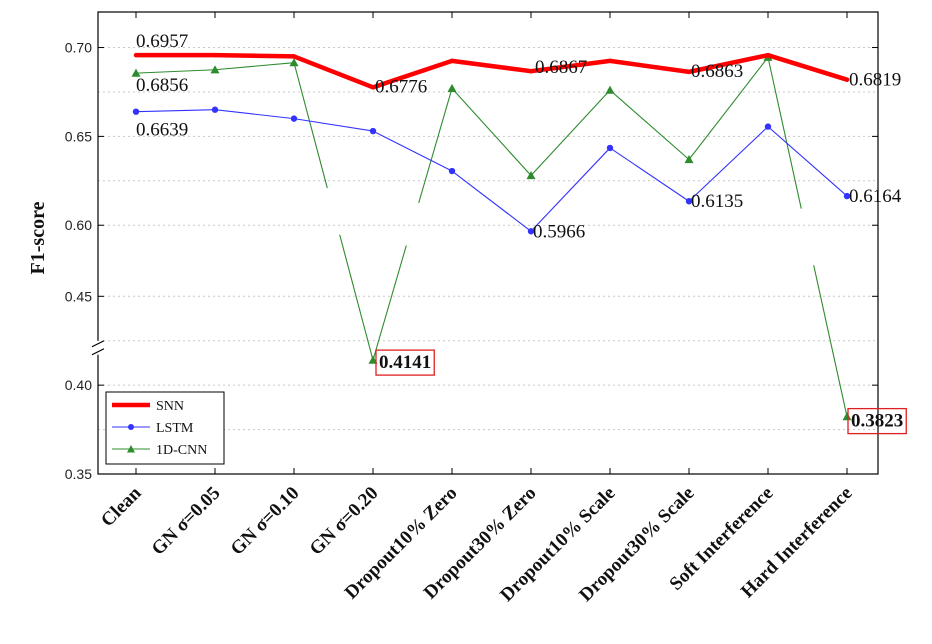 This screenshot has width=932, height=644. Describe the element at coordinates (162, 41) in the screenshot. I see `data-label-snn: 0.6957` at that location.